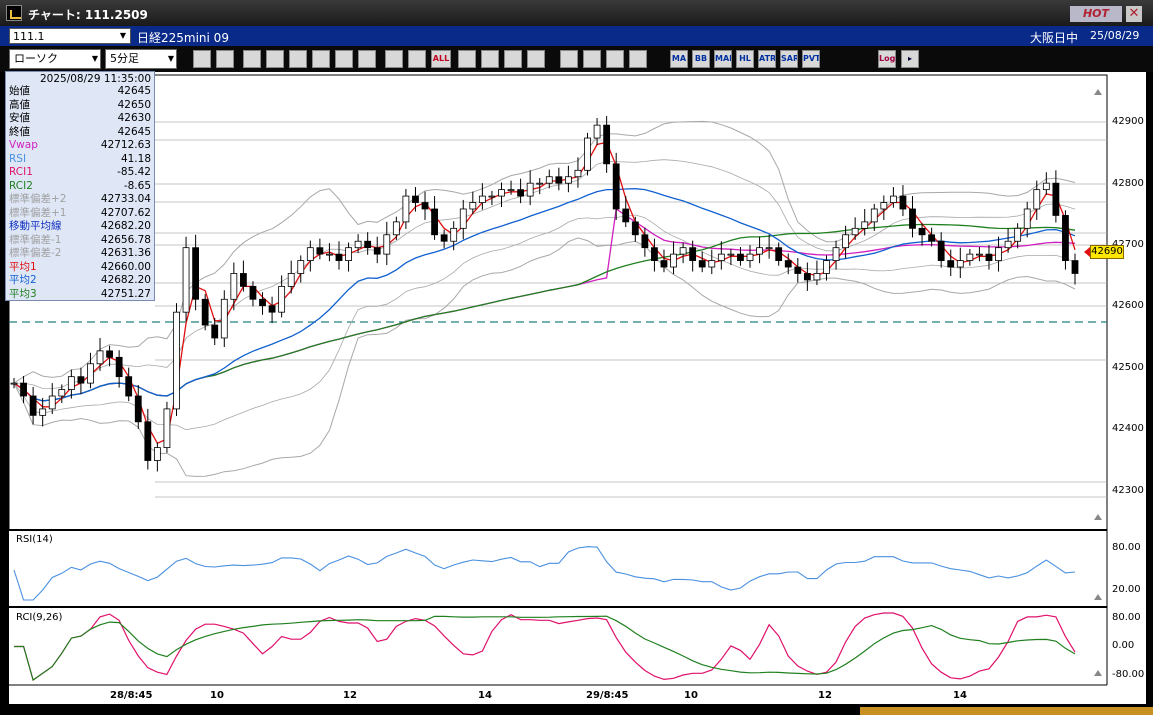 Image resolution: width=1153 pixels, height=715 pixels. What do you see at coordinates (441, 59) in the screenshot?
I see `all-icon: ALL` at bounding box center [441, 59].